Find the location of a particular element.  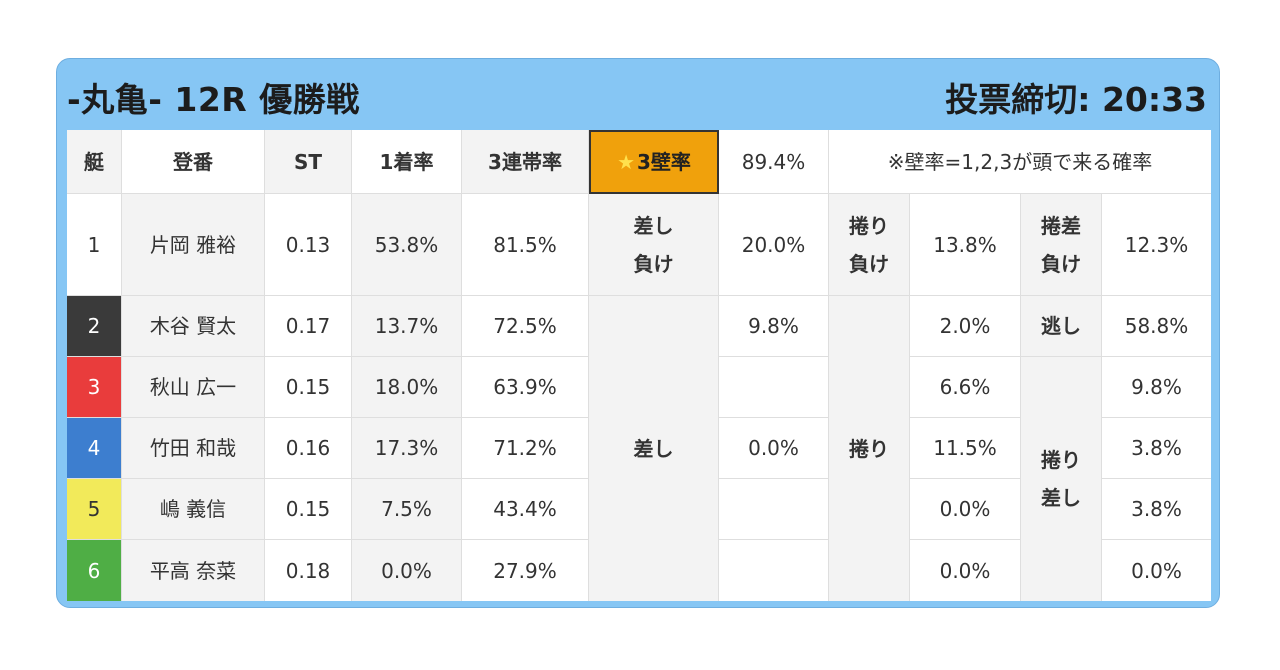

sashi-value-2: 9.8% is located at coordinates (774, 326).